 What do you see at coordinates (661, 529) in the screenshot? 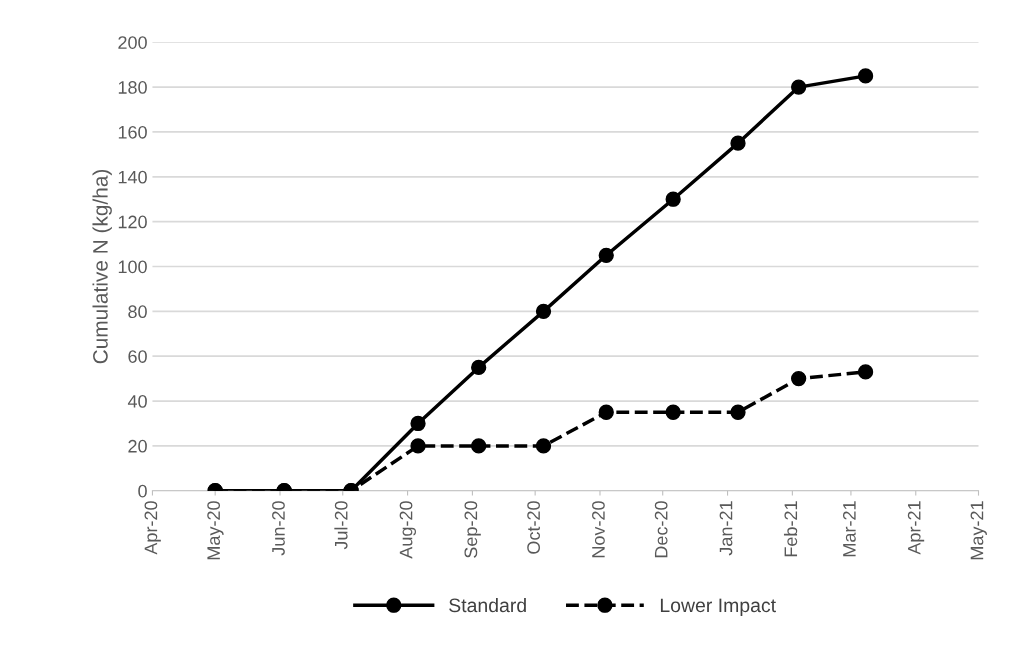
I see `x-tick-label: Dec-20` at bounding box center [661, 529].